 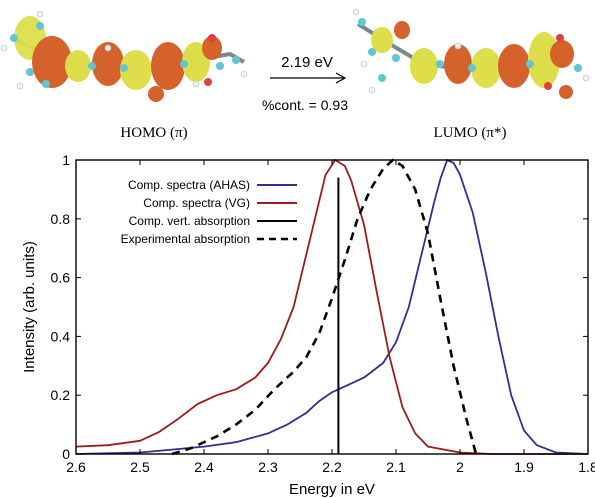 I want to click on y-tick-label: 0.8, so click(x=61, y=219).